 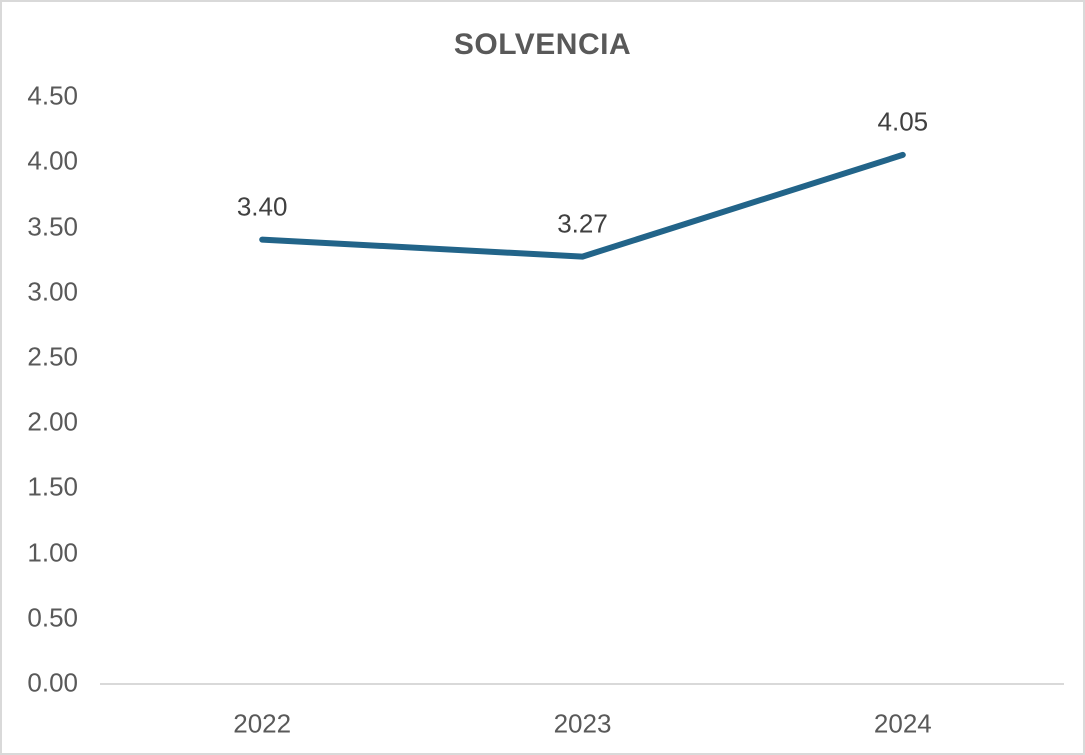 What do you see at coordinates (52, 95) in the screenshot?
I see `y-tick-label: 4.50` at bounding box center [52, 95].